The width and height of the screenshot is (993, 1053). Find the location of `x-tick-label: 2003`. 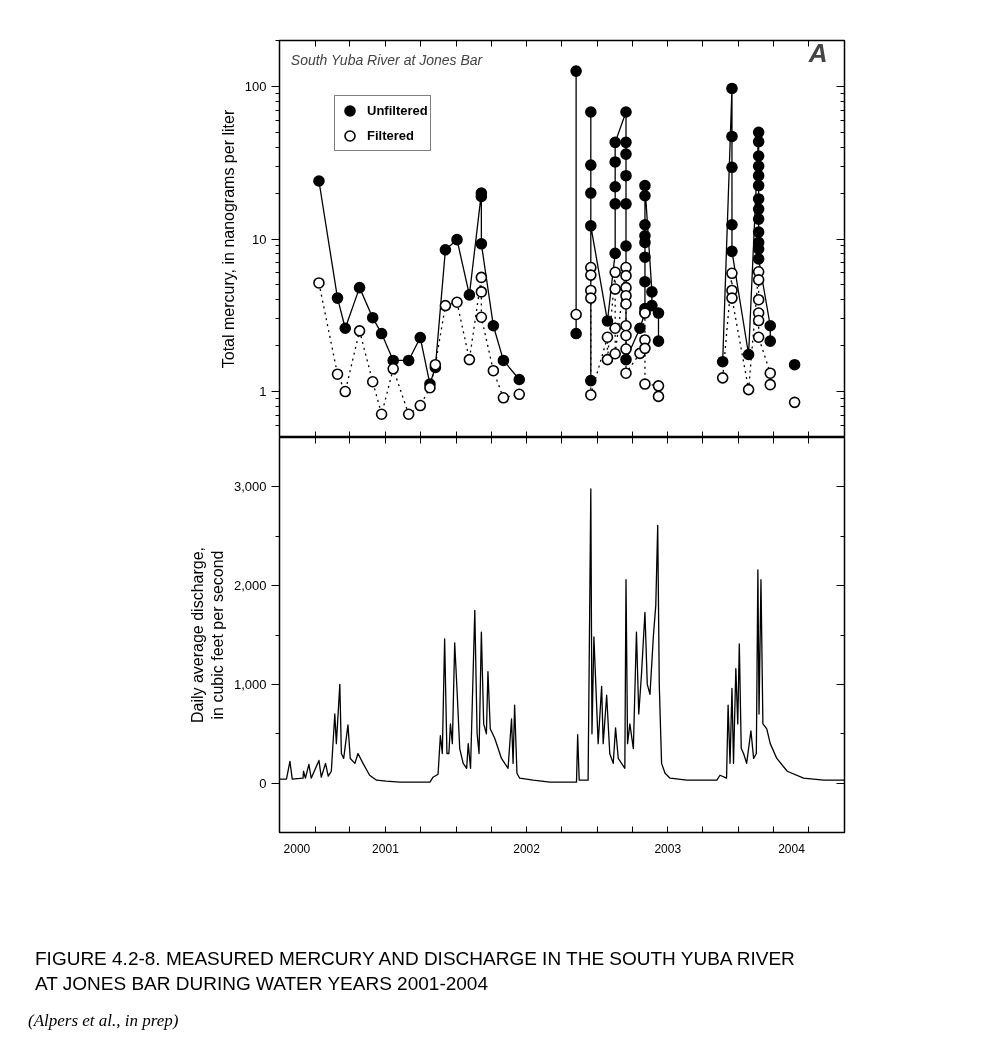

x-tick-label: 2003 is located at coordinates (668, 848).